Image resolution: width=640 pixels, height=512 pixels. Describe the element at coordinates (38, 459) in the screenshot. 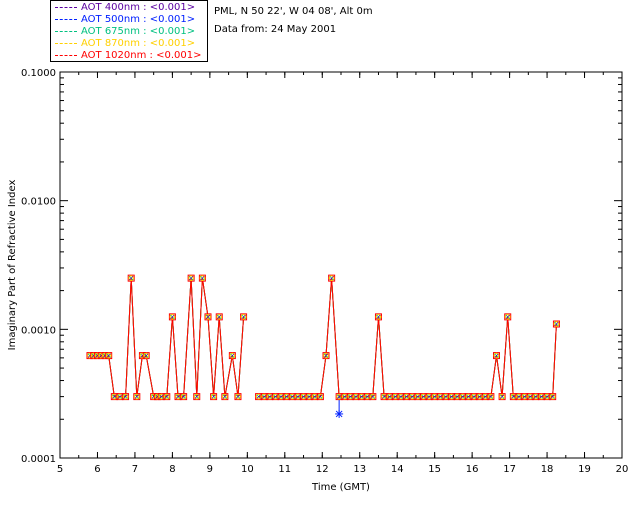

I see `y-tick-label: 0.0001` at that location.